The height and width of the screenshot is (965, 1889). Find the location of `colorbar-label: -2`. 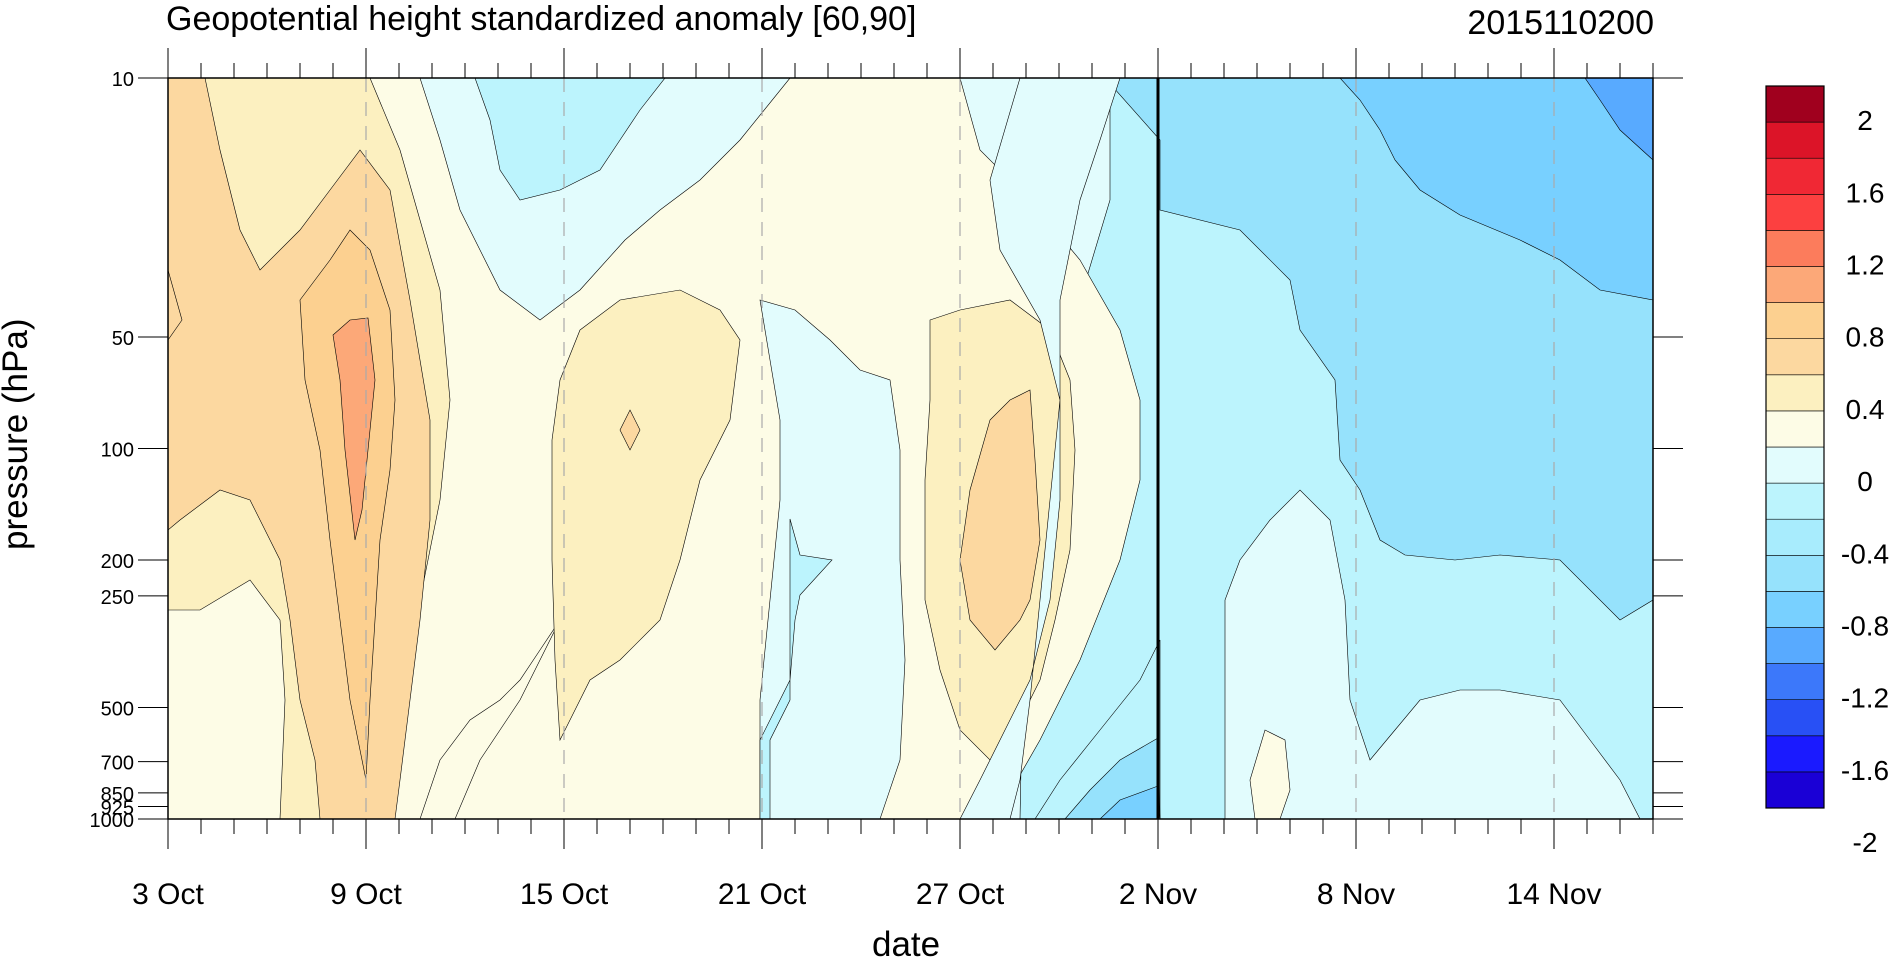

colorbar-label: -2 is located at coordinates (1865, 842).